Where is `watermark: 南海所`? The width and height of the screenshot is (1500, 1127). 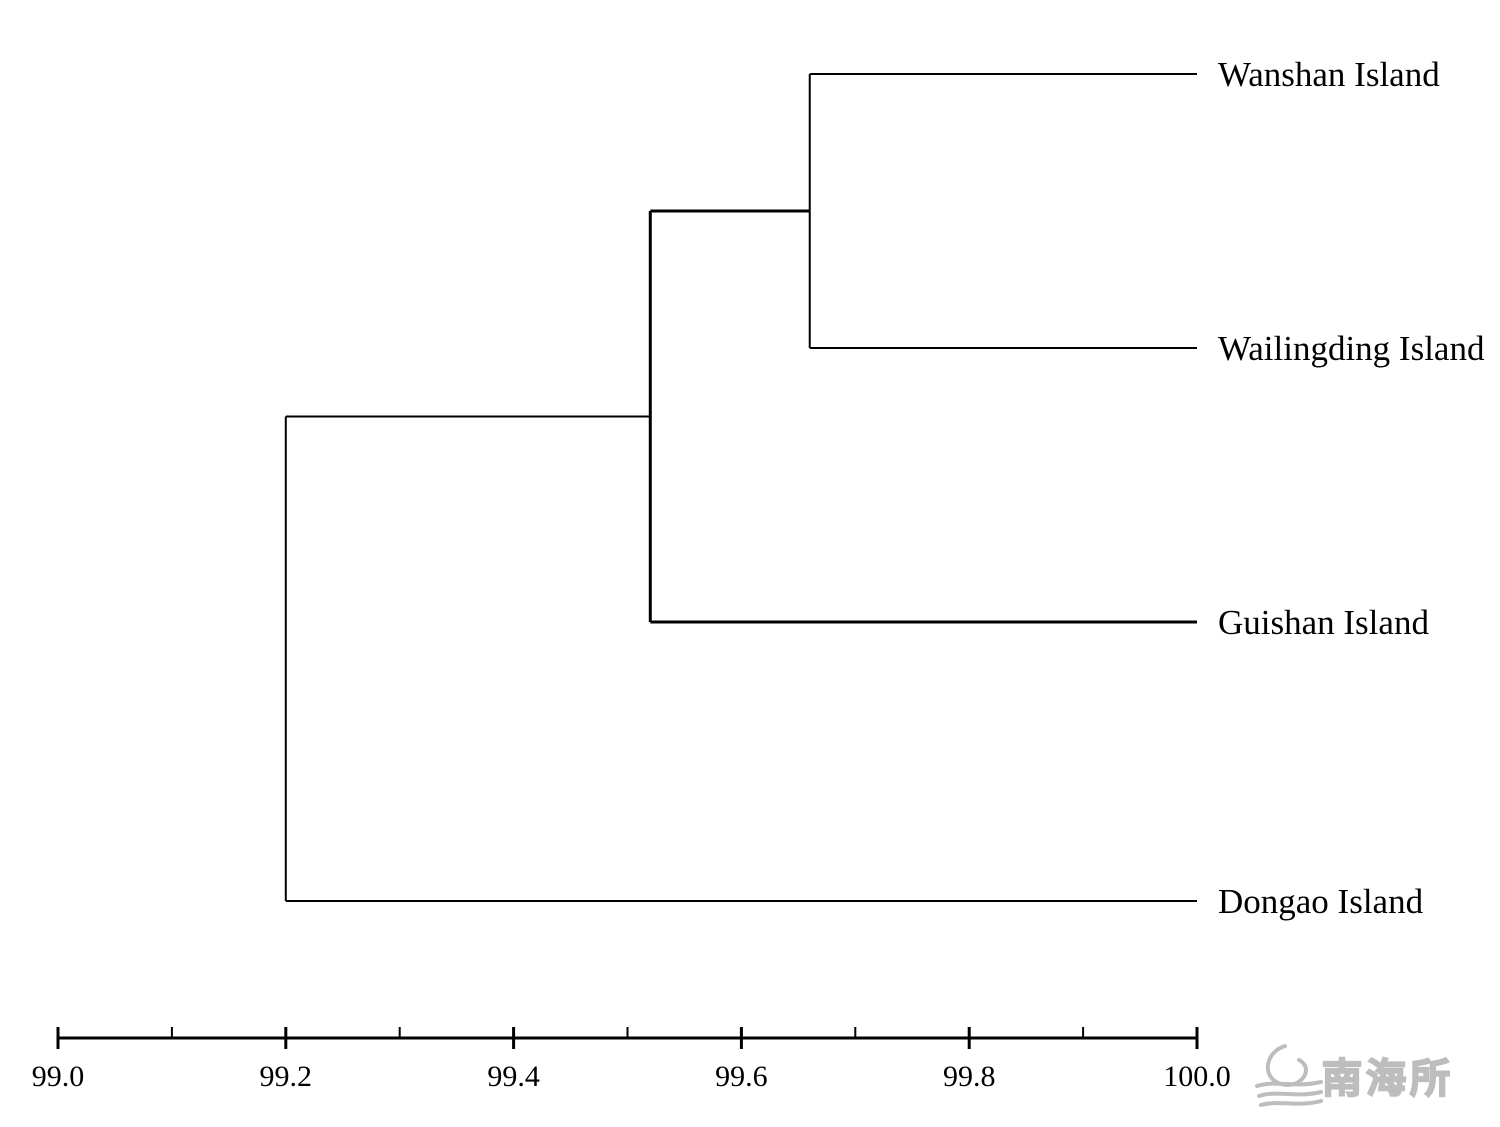
watermark: 南海所 is located at coordinates (1354, 1075).